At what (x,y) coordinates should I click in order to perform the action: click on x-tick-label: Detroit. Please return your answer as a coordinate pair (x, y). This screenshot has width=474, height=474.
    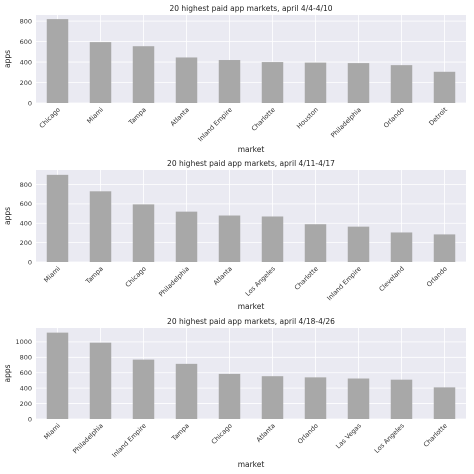
    Looking at the image, I should click on (438, 116).